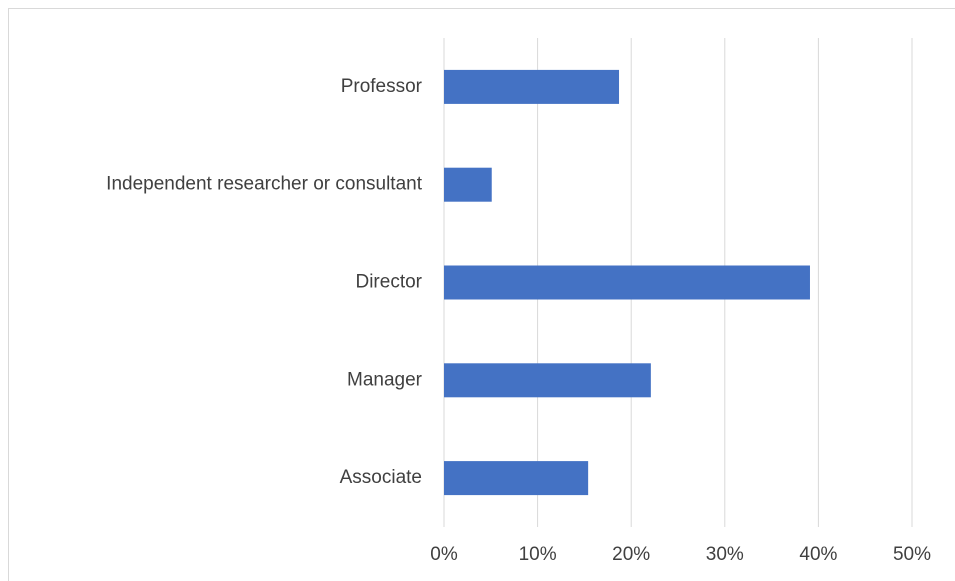  What do you see at coordinates (444, 554) in the screenshot?
I see `x-tick-label: 0%` at bounding box center [444, 554].